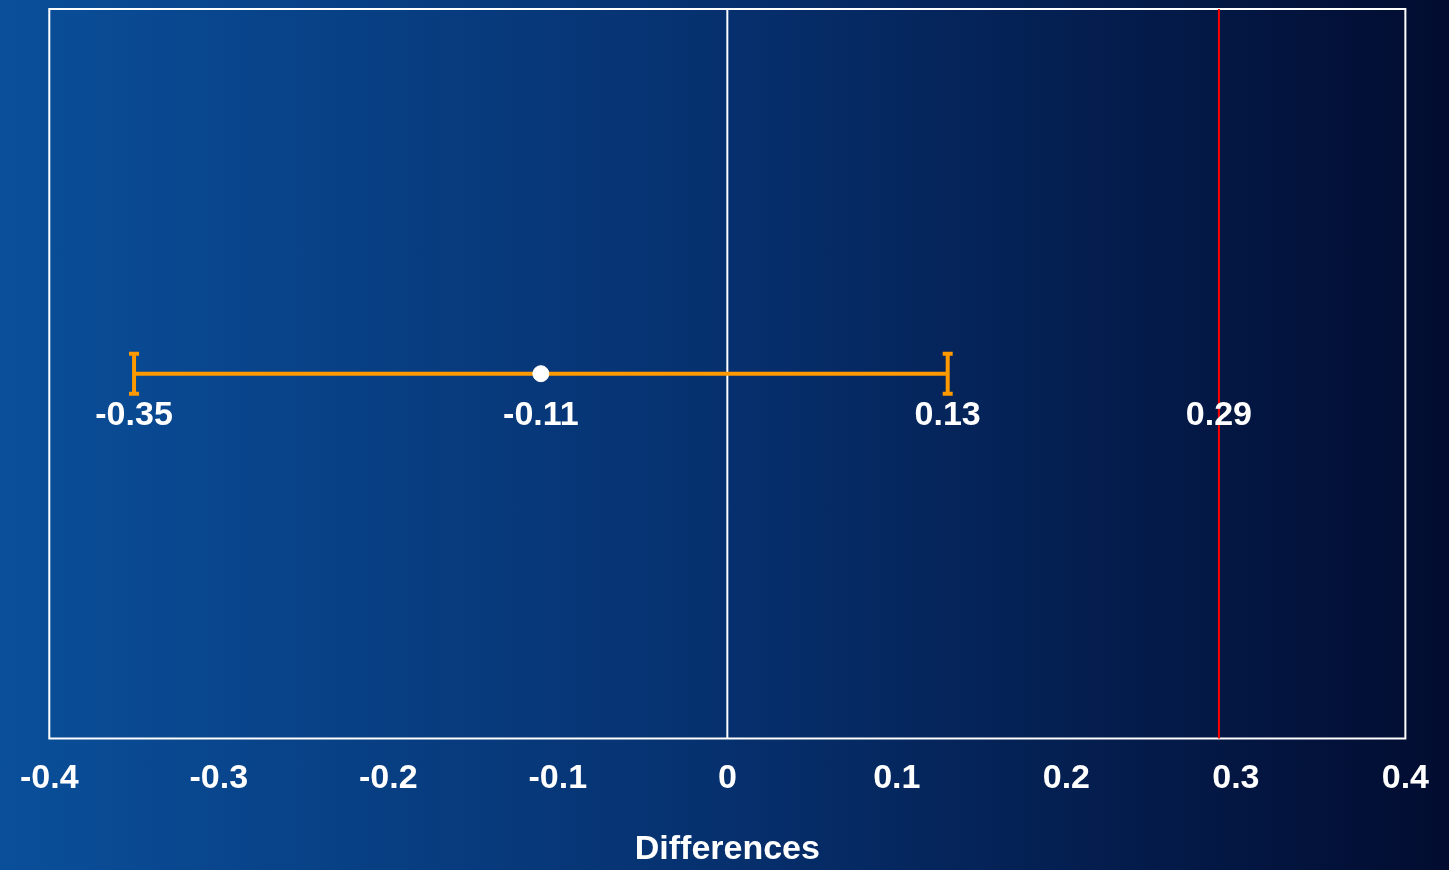 This screenshot has width=1449, height=870. I want to click on annotation: -0.35, so click(134, 413).